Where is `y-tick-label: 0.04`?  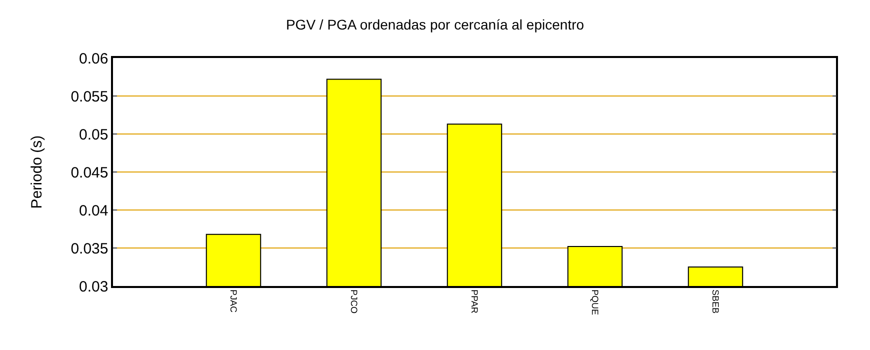
y-tick-label: 0.04 is located at coordinates (93, 211).